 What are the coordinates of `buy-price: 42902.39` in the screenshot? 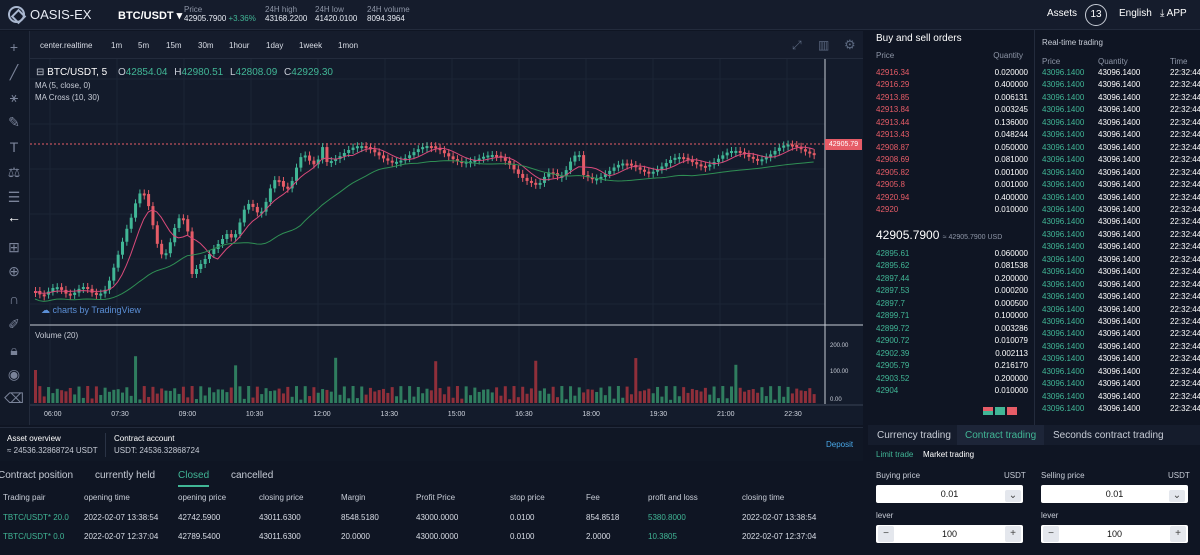 It's located at (893, 353).